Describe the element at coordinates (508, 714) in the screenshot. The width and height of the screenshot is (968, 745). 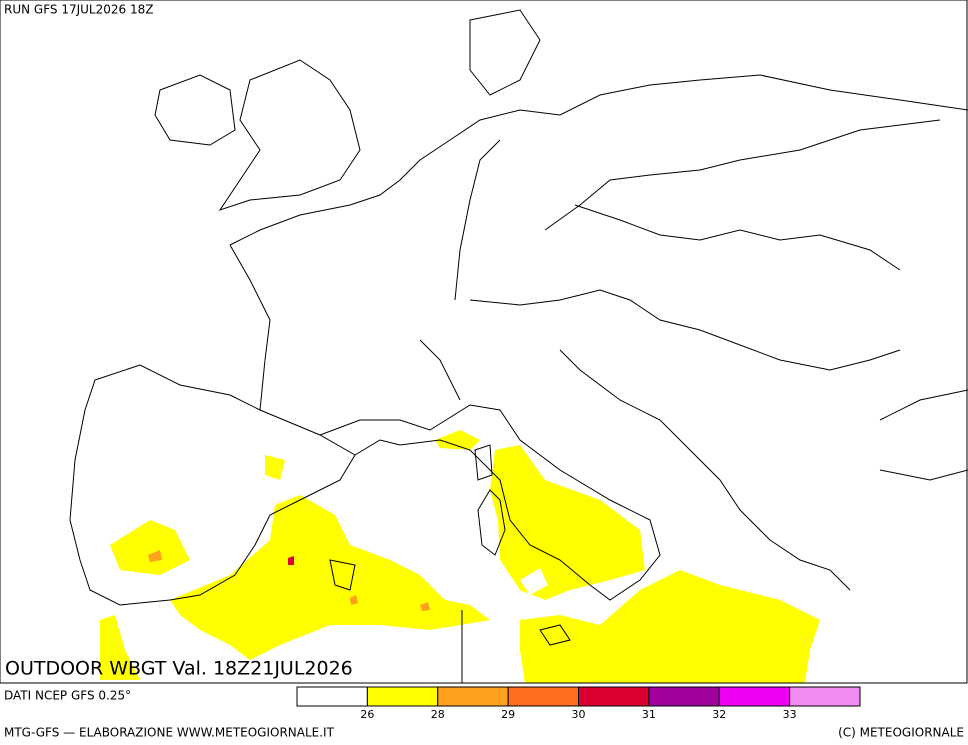
I see `legend-tick-label: 29` at that location.